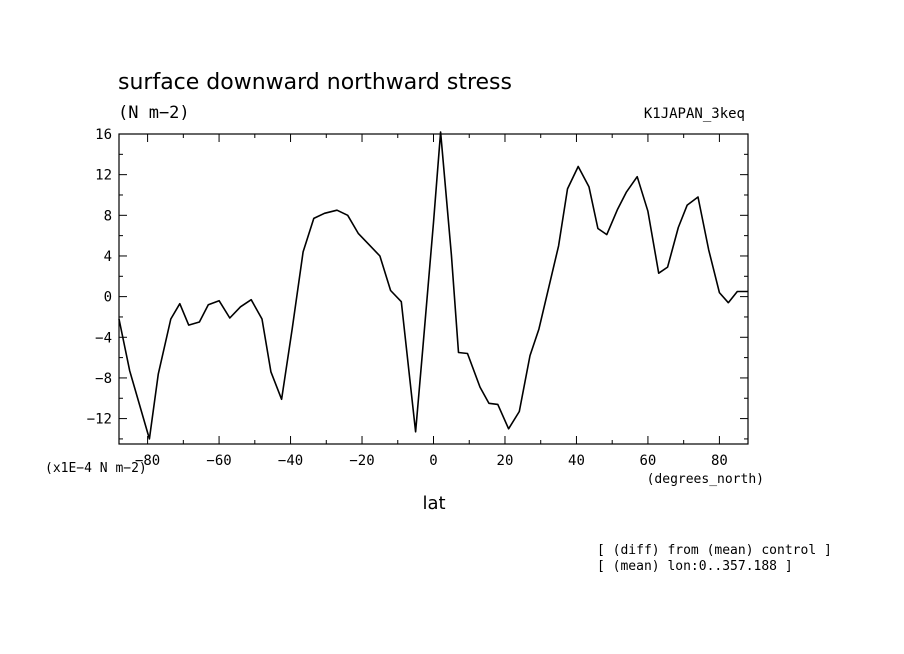  Describe the element at coordinates (154, 113) in the screenshot. I see `chart-units: (N m−2)` at that location.